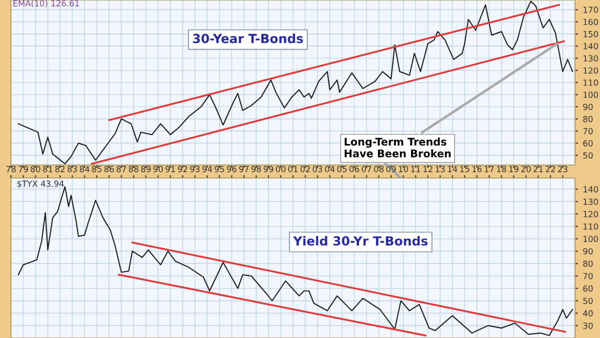 This screenshot has height=338, width=600. What do you see at coordinates (342, 169) in the screenshot?
I see `x-tick-label: 05` at bounding box center [342, 169].